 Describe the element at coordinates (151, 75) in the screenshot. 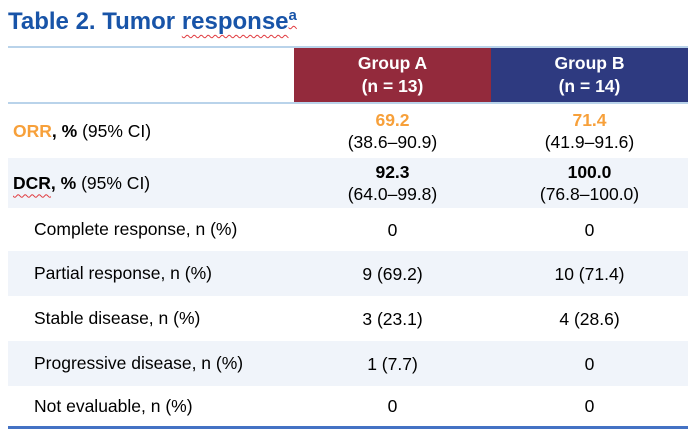

I see `header-empty-cell` at that location.